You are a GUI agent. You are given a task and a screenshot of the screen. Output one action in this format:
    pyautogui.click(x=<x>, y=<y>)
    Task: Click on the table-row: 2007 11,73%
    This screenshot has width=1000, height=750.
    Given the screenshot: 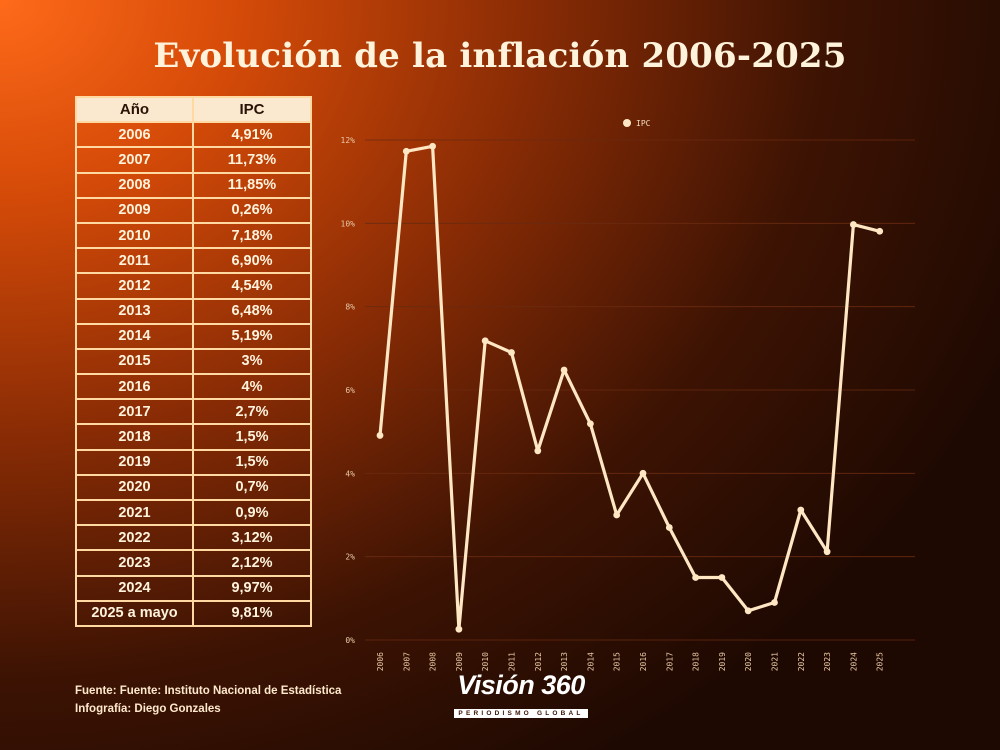 What is the action you would take?
    pyautogui.click(x=193, y=160)
    